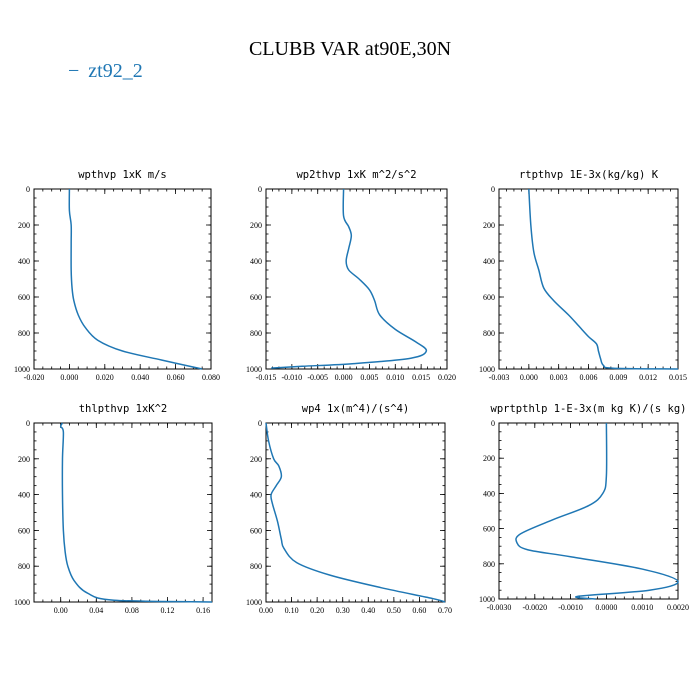  I want to click on x-tick-label: -0.020, so click(34, 377).